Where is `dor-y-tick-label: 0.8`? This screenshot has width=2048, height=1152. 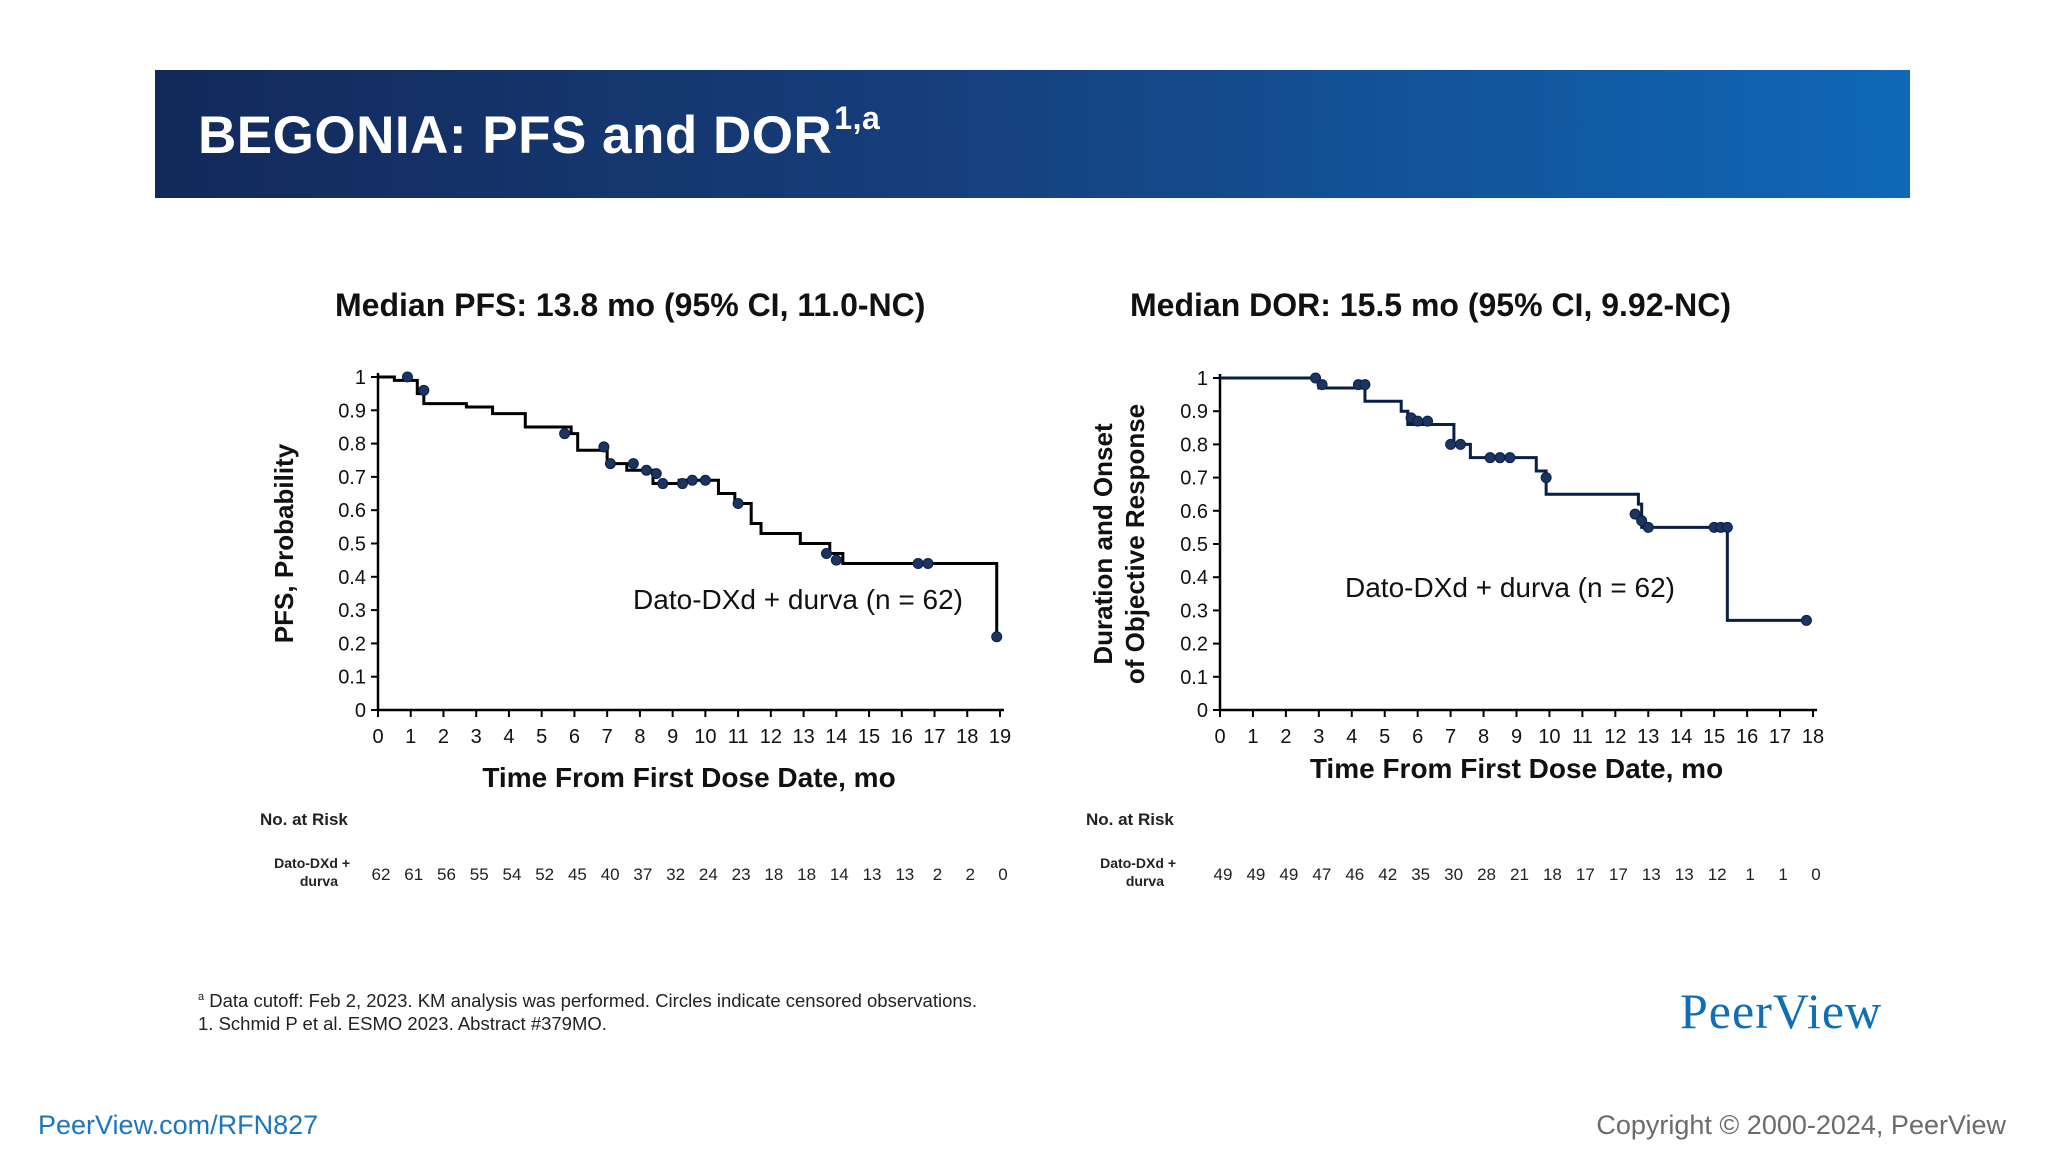 dor-y-tick-label: 0.8 is located at coordinates (1194, 445).